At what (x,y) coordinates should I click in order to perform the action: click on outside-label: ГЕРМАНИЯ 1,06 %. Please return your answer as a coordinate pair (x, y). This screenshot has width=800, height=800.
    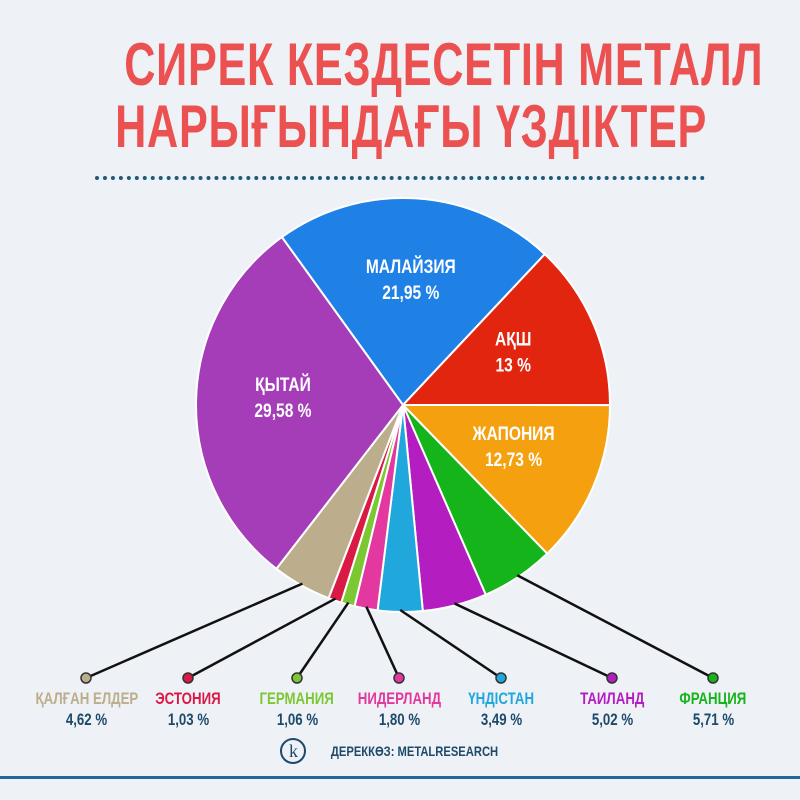
    Looking at the image, I should click on (297, 709).